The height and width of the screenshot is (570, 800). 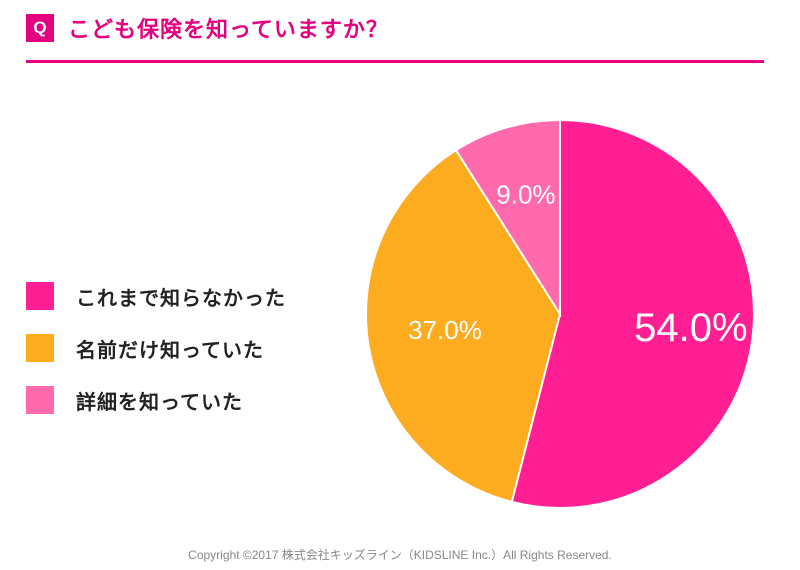 I want to click on legend-item: 詳細を知っていた, so click(x=156, y=400).